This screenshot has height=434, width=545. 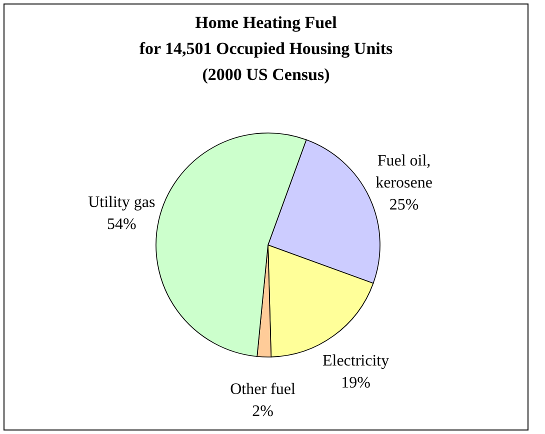 I want to click on data-label: 54%, so click(x=121, y=224).